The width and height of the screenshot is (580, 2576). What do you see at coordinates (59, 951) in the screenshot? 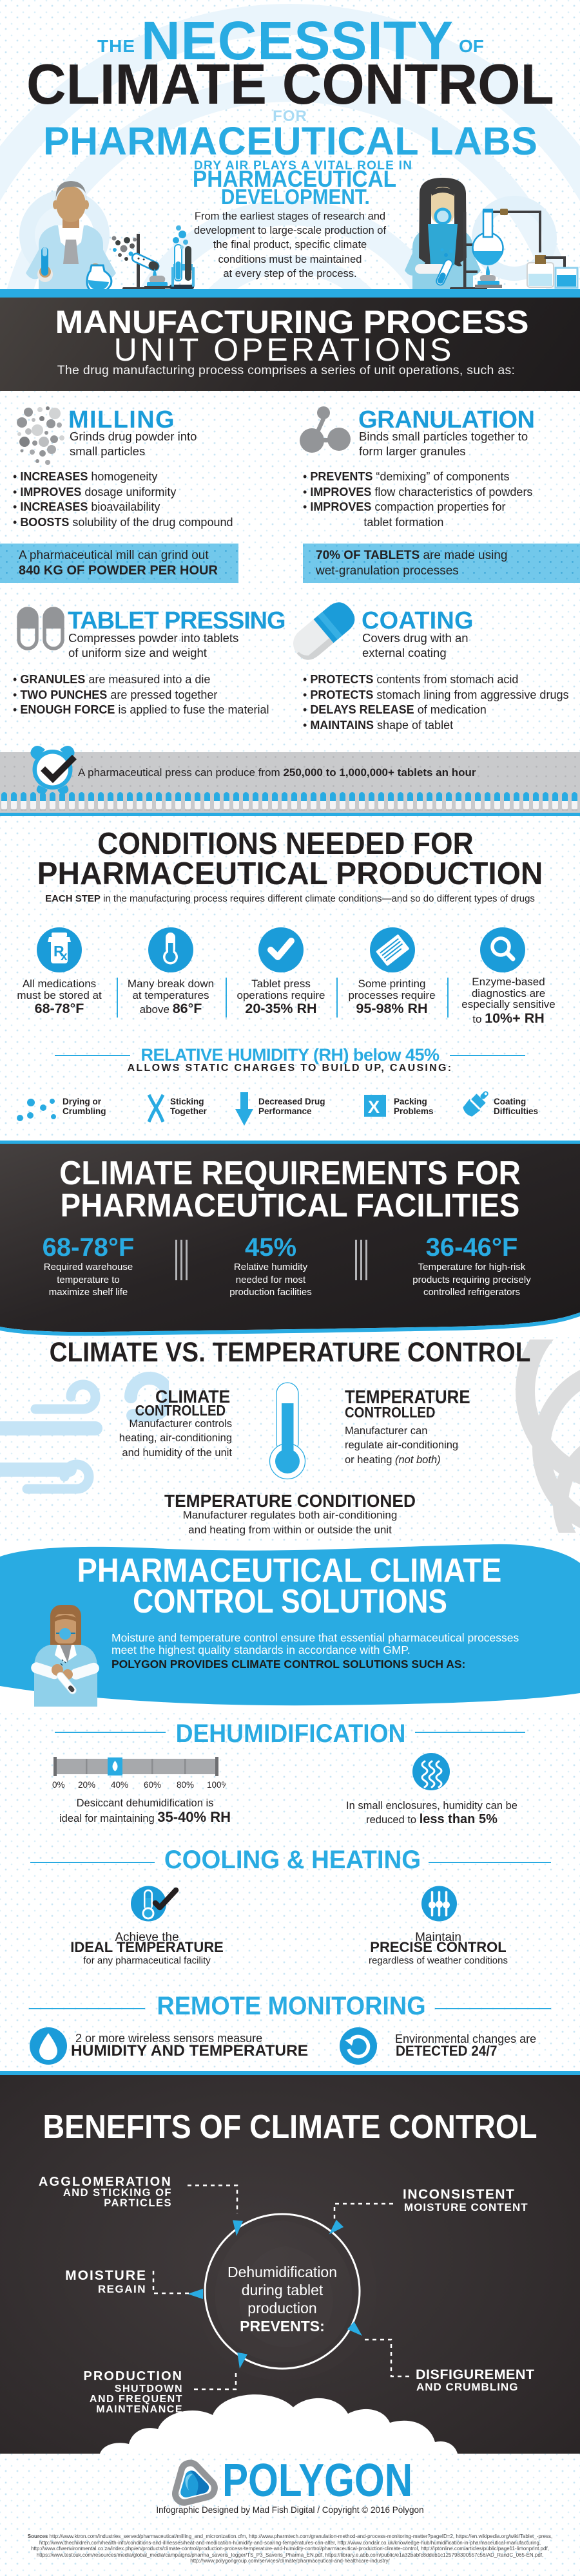
I see `svg-text: R` at bounding box center [59, 951].